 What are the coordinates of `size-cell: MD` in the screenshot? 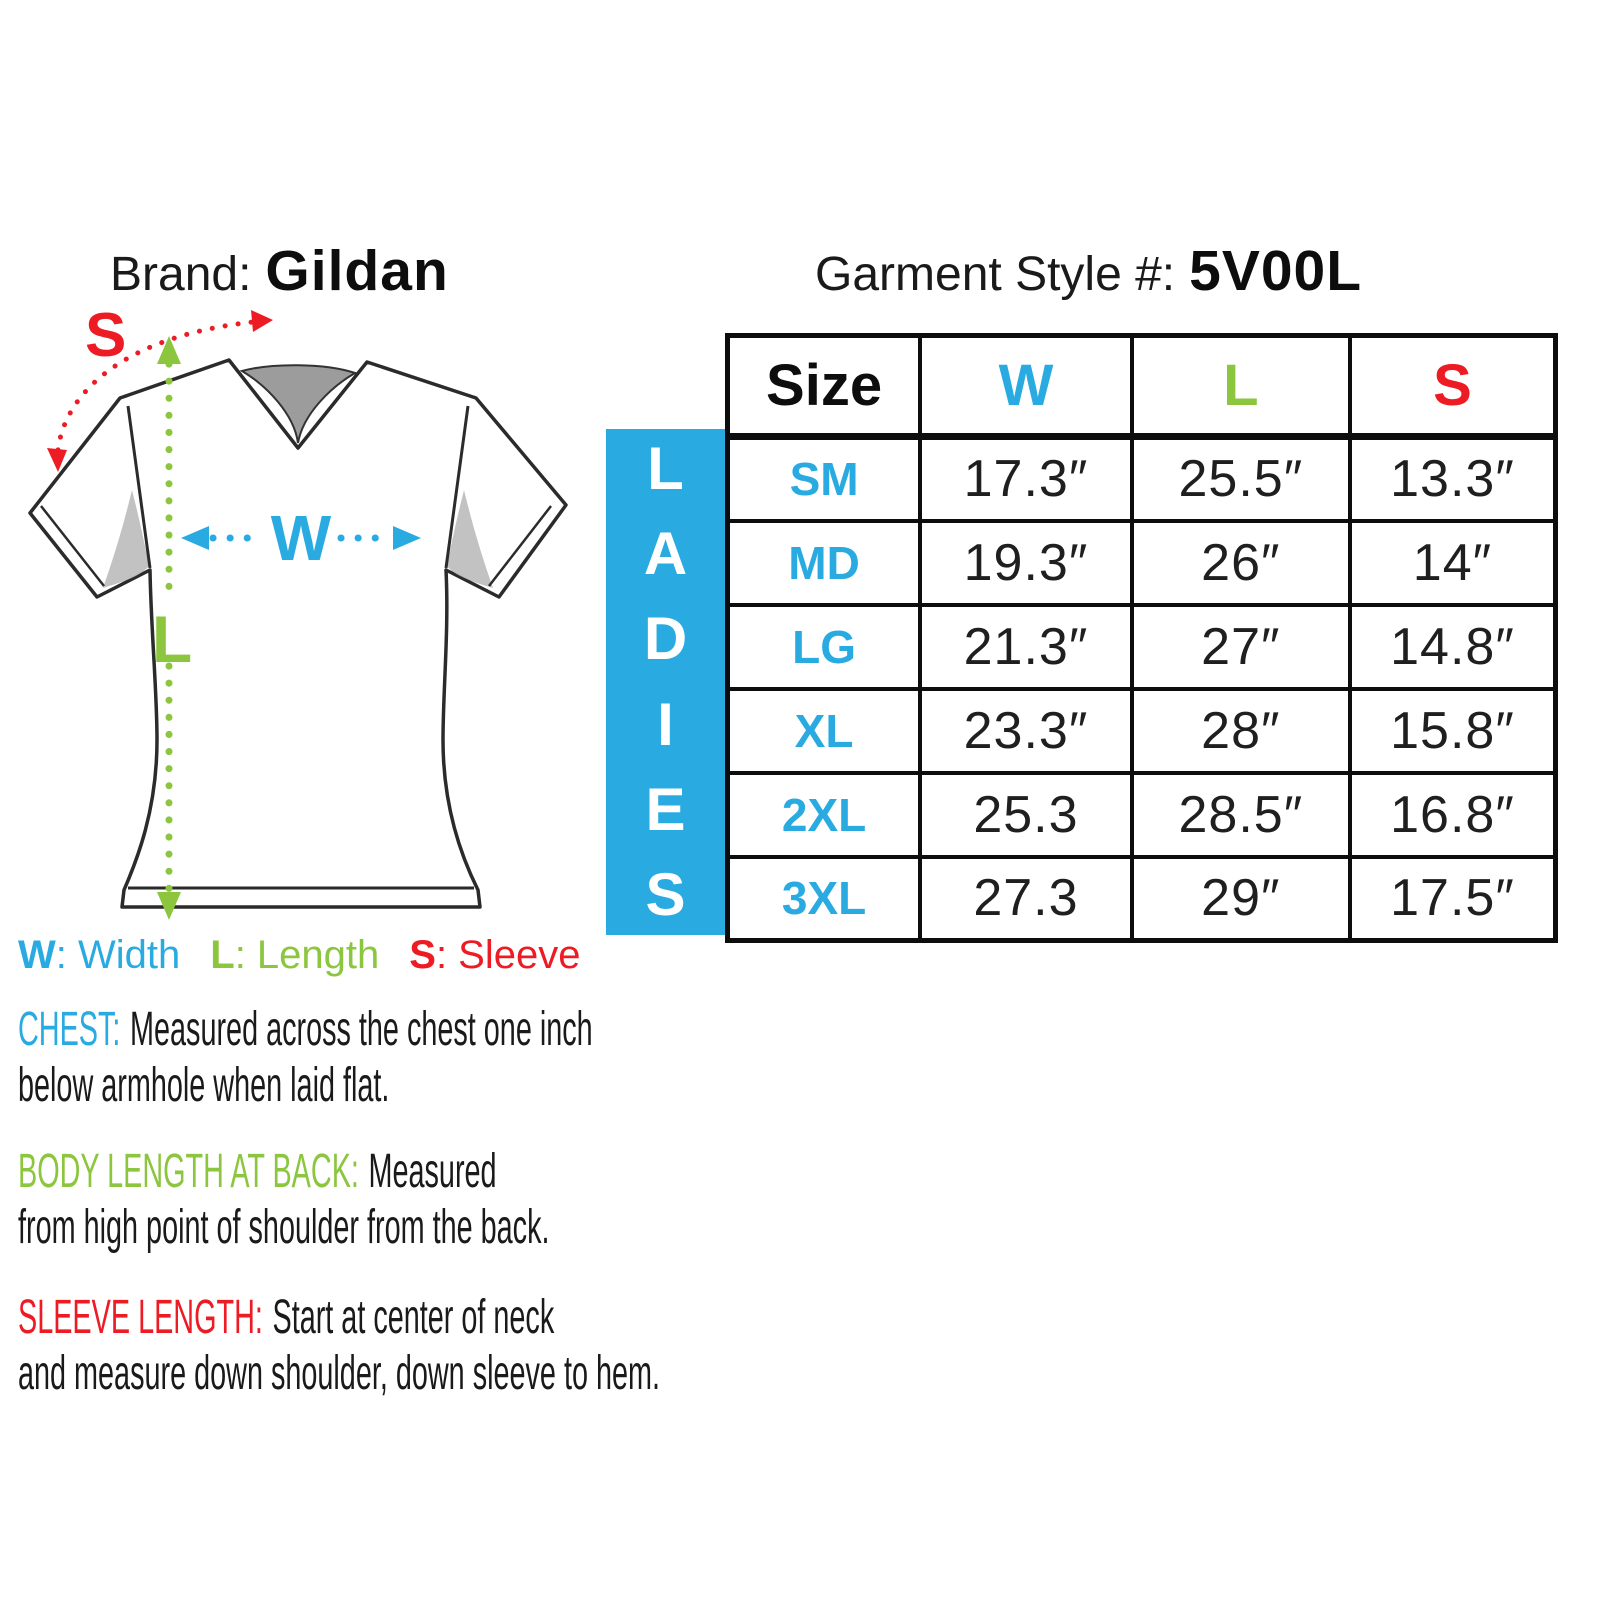 It's located at (824, 562).